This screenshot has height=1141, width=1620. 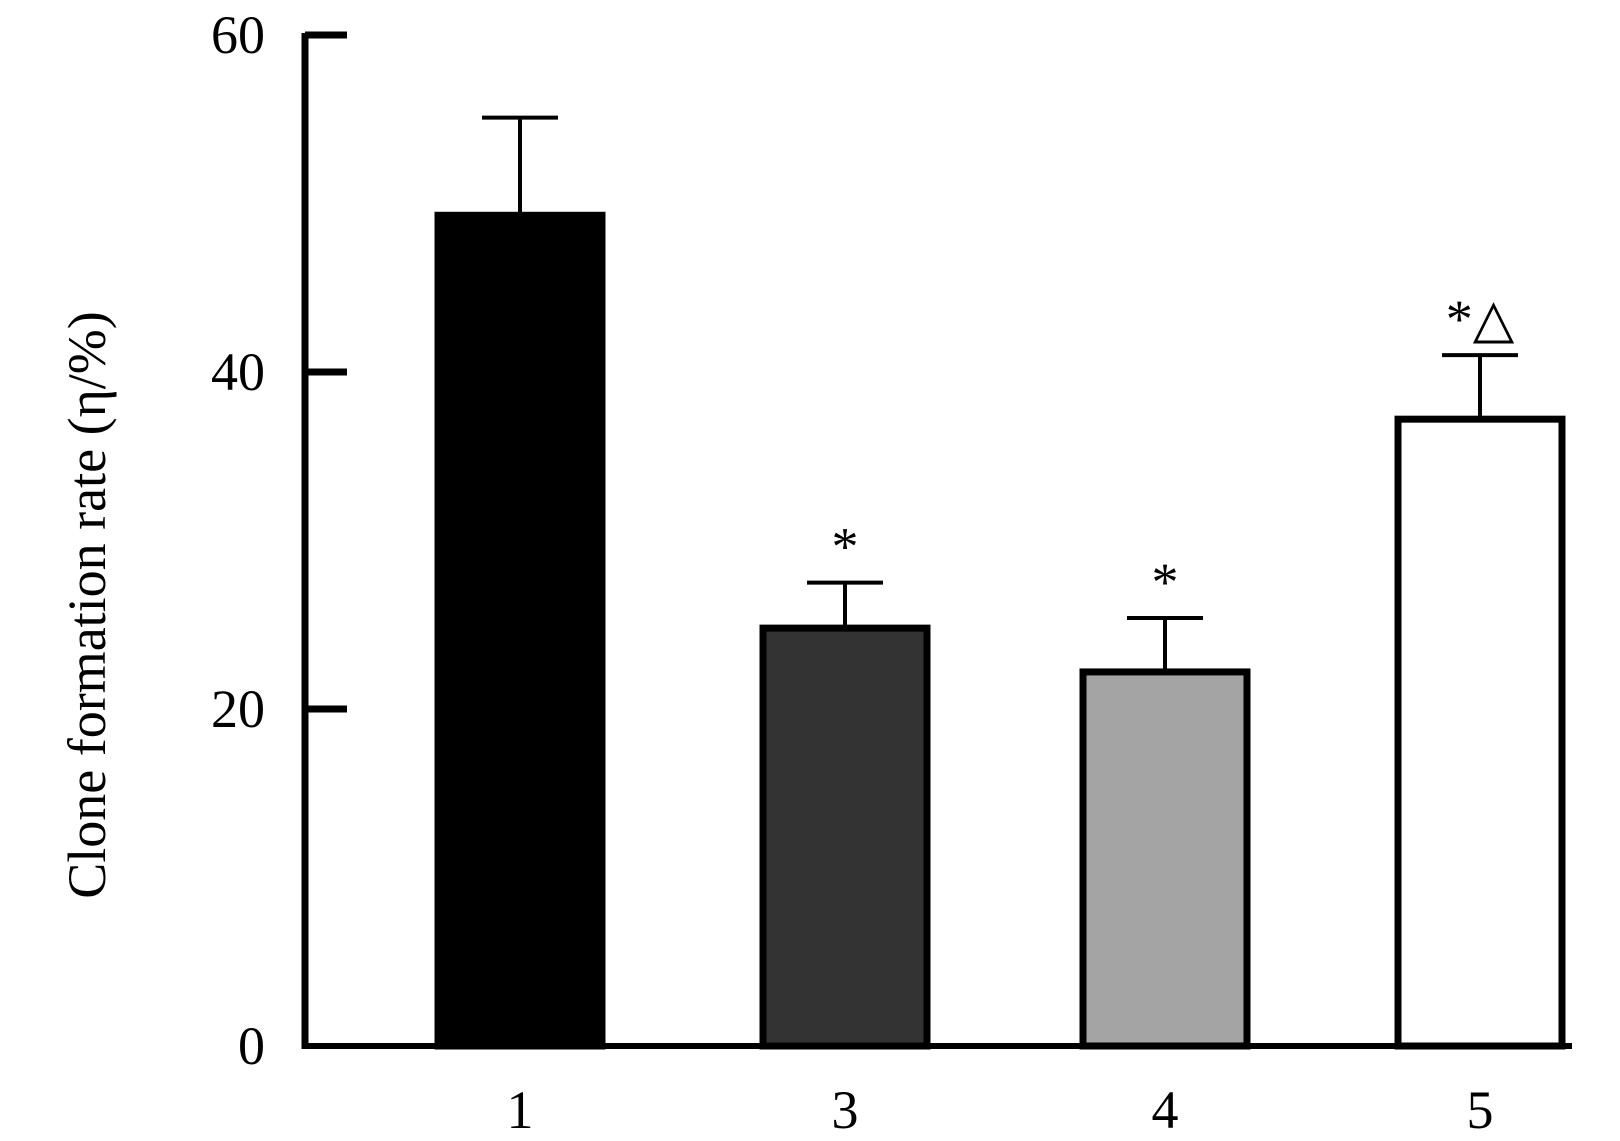 What do you see at coordinates (238, 709) in the screenshot?
I see `y-tick-label-20: 20` at bounding box center [238, 709].